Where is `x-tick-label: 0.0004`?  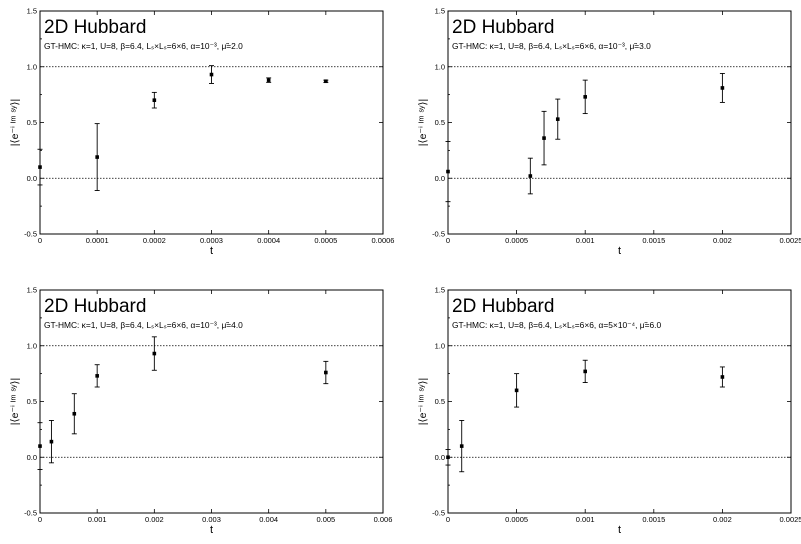
x-tick-label: 0.0004 is located at coordinates (268, 240).